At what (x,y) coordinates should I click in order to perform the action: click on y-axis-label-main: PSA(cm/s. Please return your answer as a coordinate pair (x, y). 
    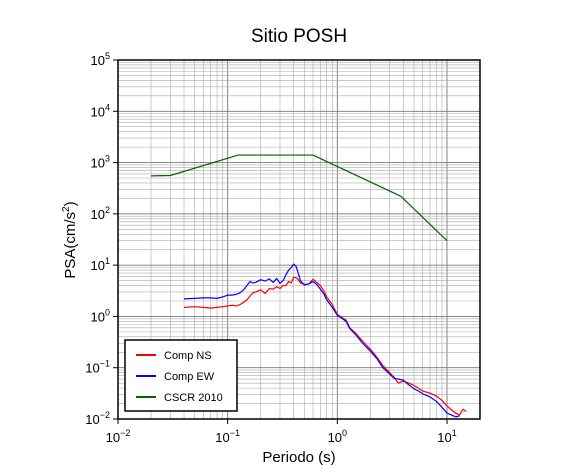
    Looking at the image, I should click on (70, 245).